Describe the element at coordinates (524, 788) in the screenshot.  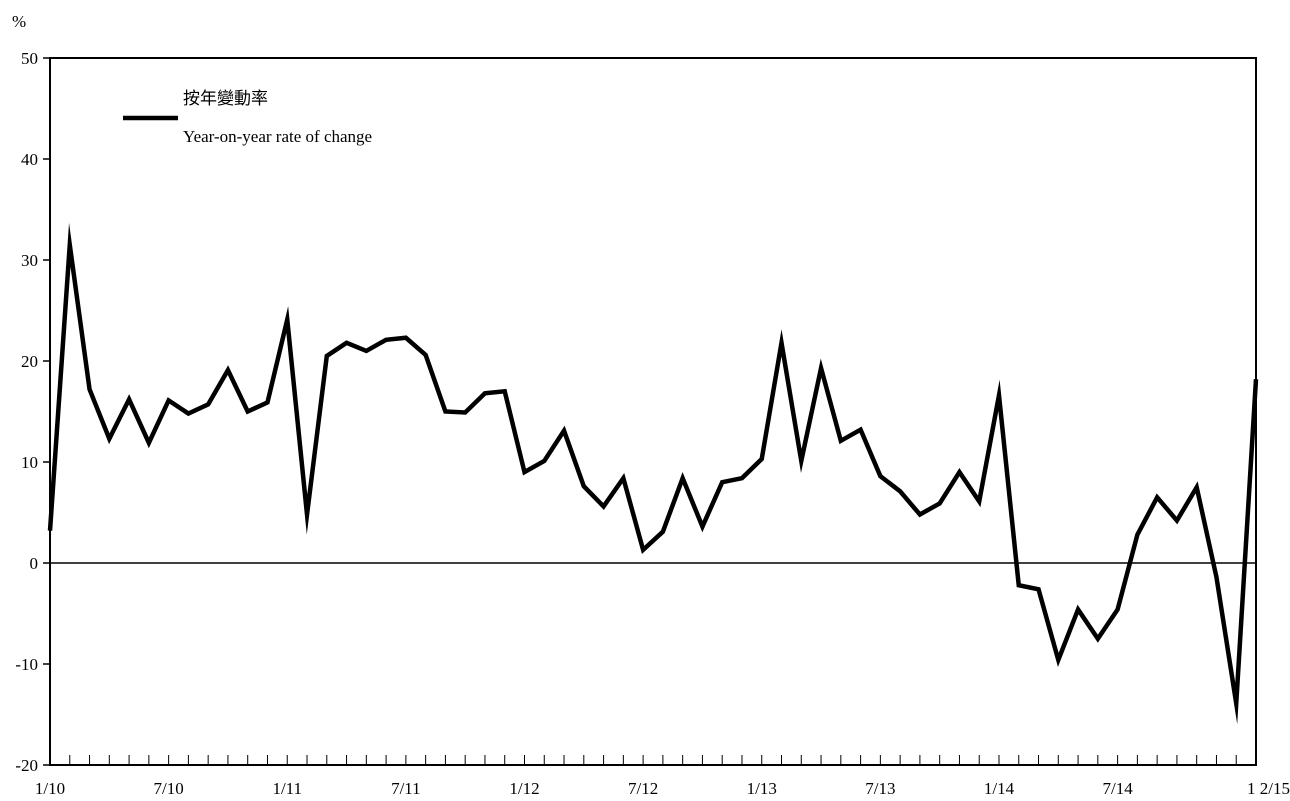
I see `x-tick-label: 1/12` at that location.